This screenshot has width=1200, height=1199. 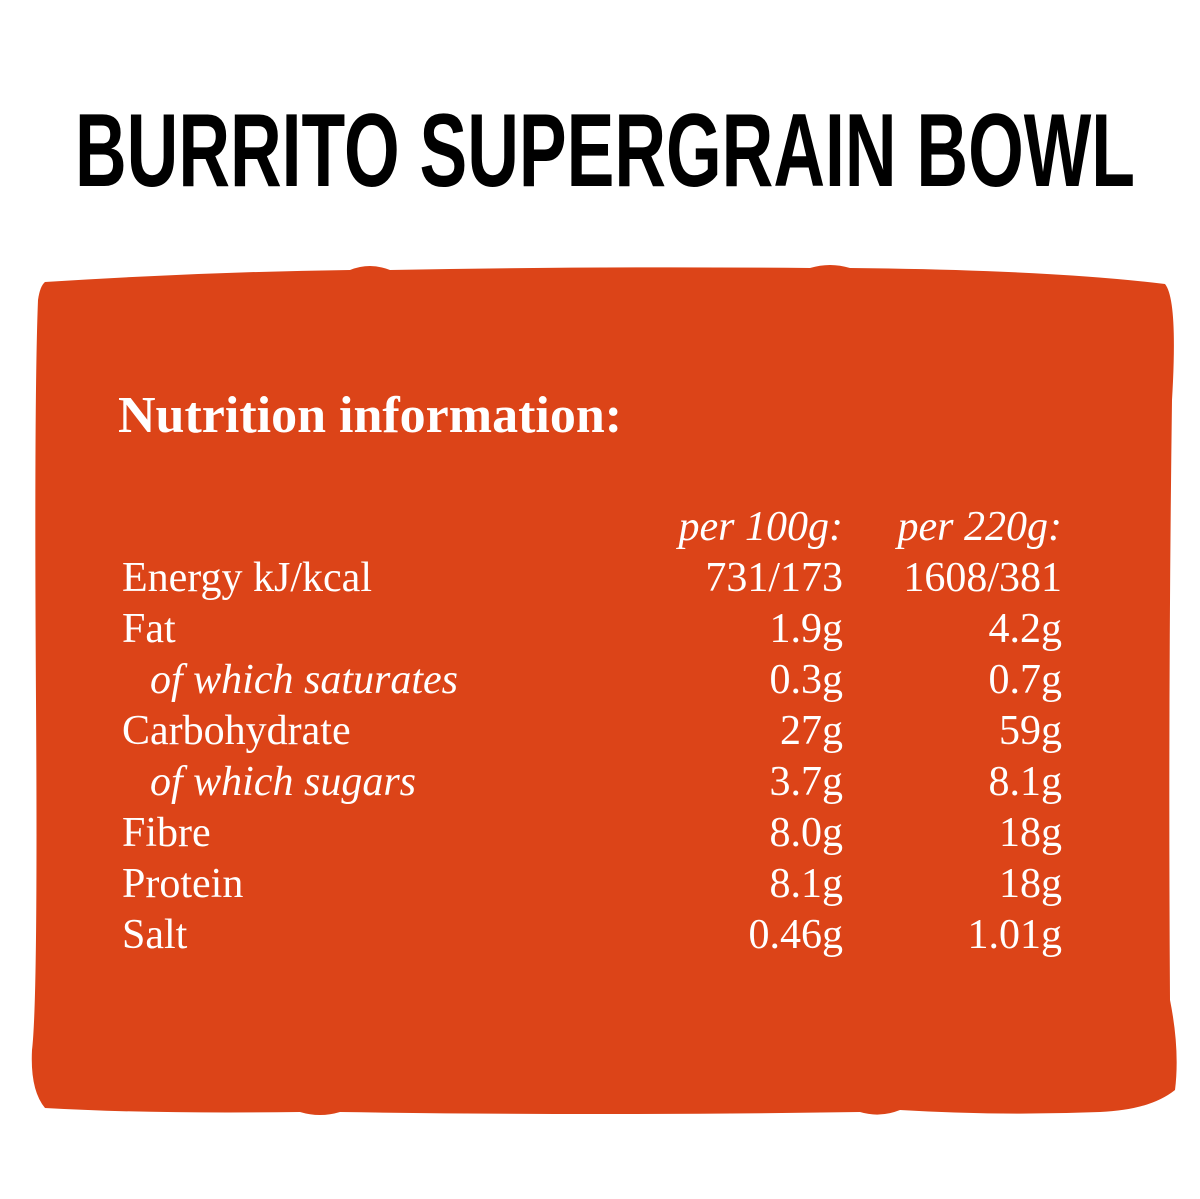 What do you see at coordinates (759, 527) in the screenshot?
I see `column-header: per 100g:` at bounding box center [759, 527].